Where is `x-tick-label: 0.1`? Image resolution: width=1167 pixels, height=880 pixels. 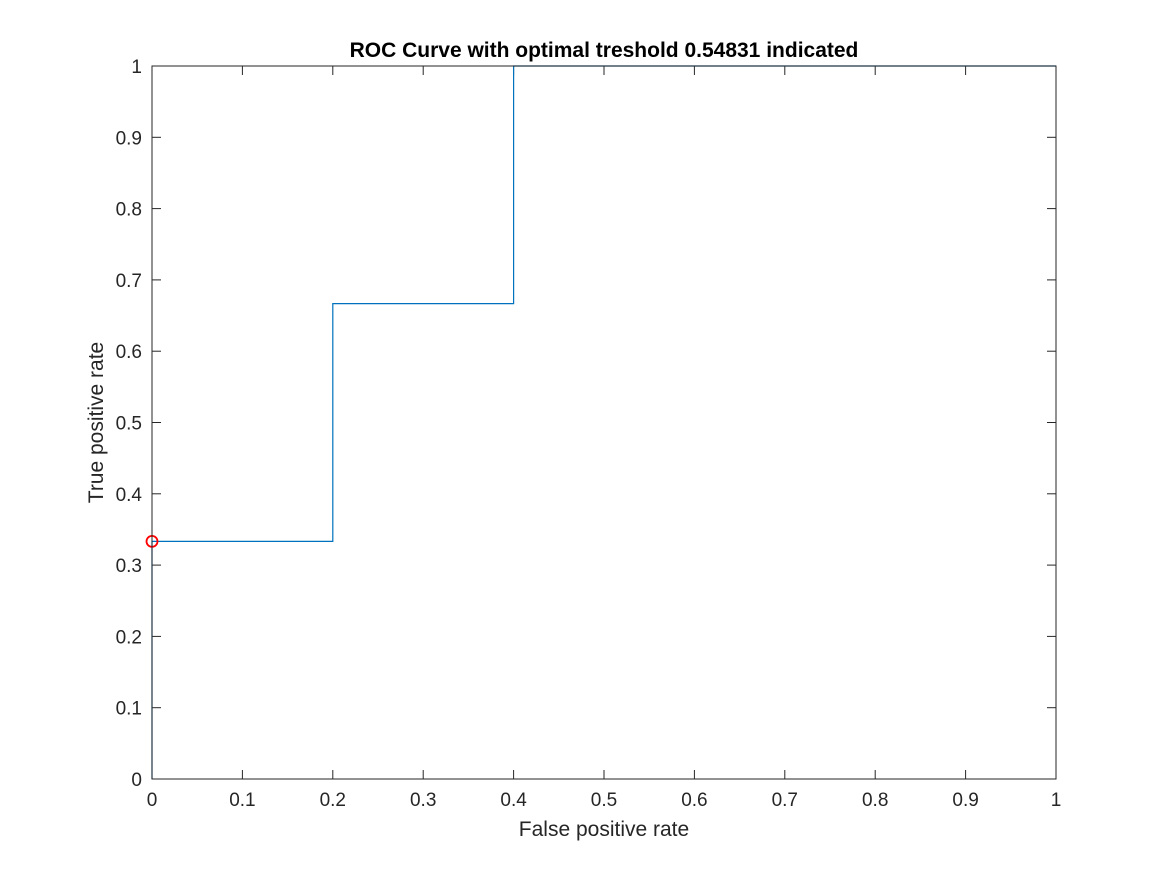
x-tick-label: 0.1 is located at coordinates (242, 800).